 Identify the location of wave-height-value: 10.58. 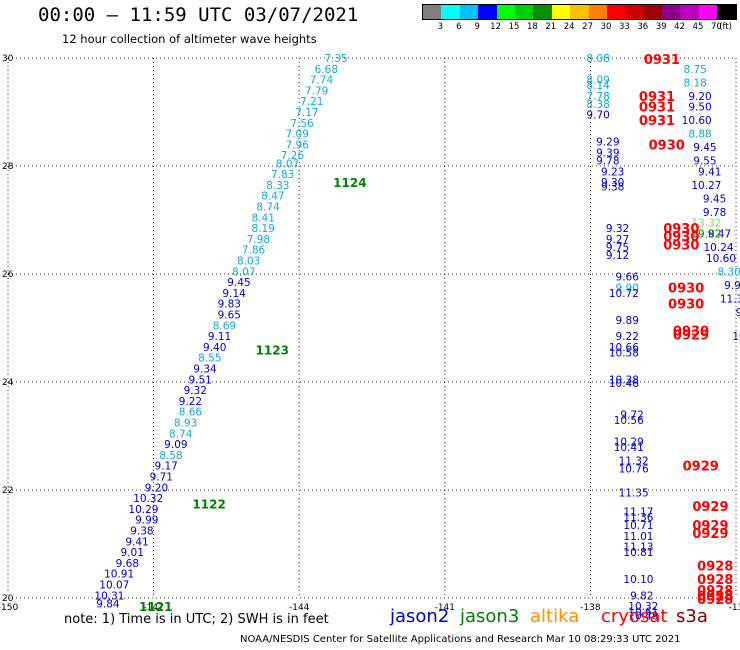
(624, 353).